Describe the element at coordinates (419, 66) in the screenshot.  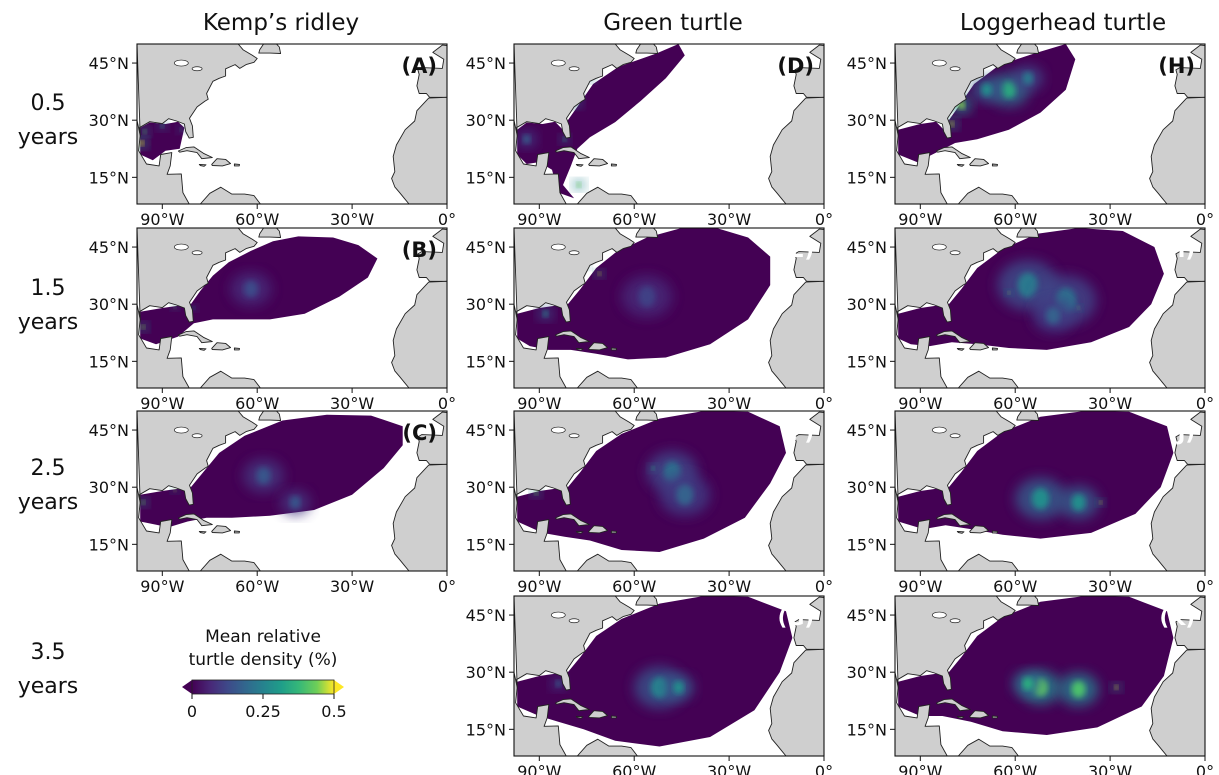
I see `panel-letter: (A)` at that location.